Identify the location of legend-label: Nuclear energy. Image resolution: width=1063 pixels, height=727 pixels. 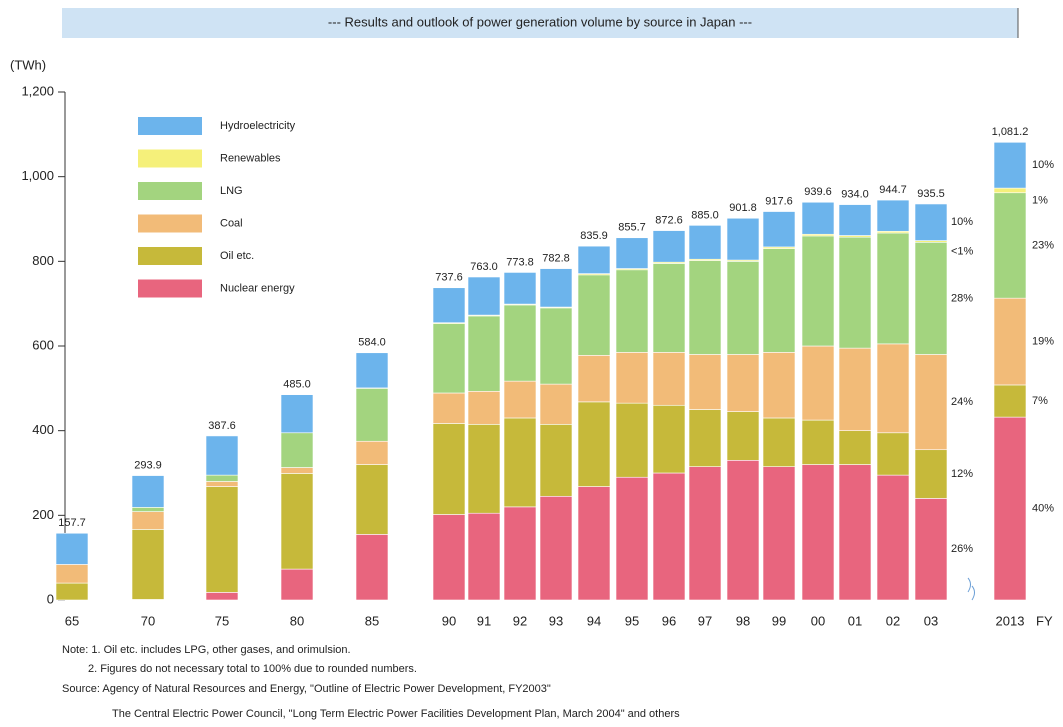
(257, 288).